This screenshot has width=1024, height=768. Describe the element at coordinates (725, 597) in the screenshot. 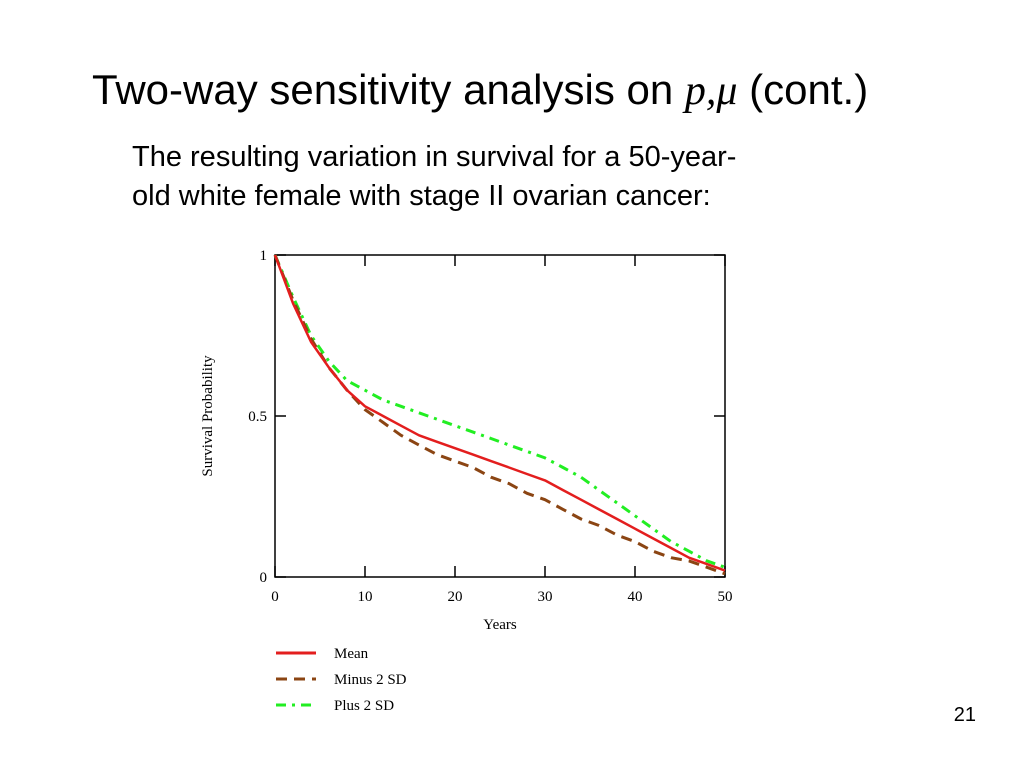

I see `x-tick-label: 50` at that location.